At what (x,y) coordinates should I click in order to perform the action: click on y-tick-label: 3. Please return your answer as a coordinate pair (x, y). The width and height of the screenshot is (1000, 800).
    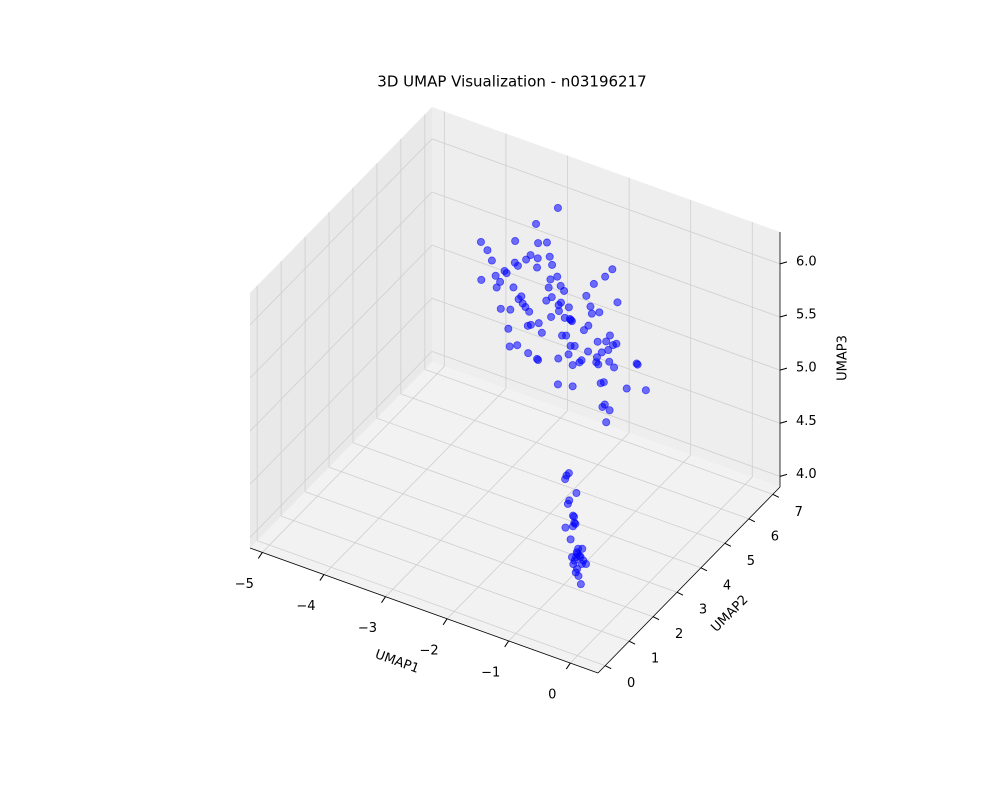
    Looking at the image, I should click on (703, 610).